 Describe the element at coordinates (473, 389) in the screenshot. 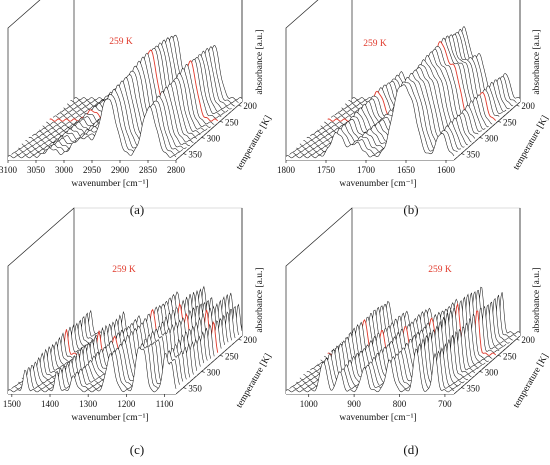

I see `z-tick-label-d: 350` at that location.